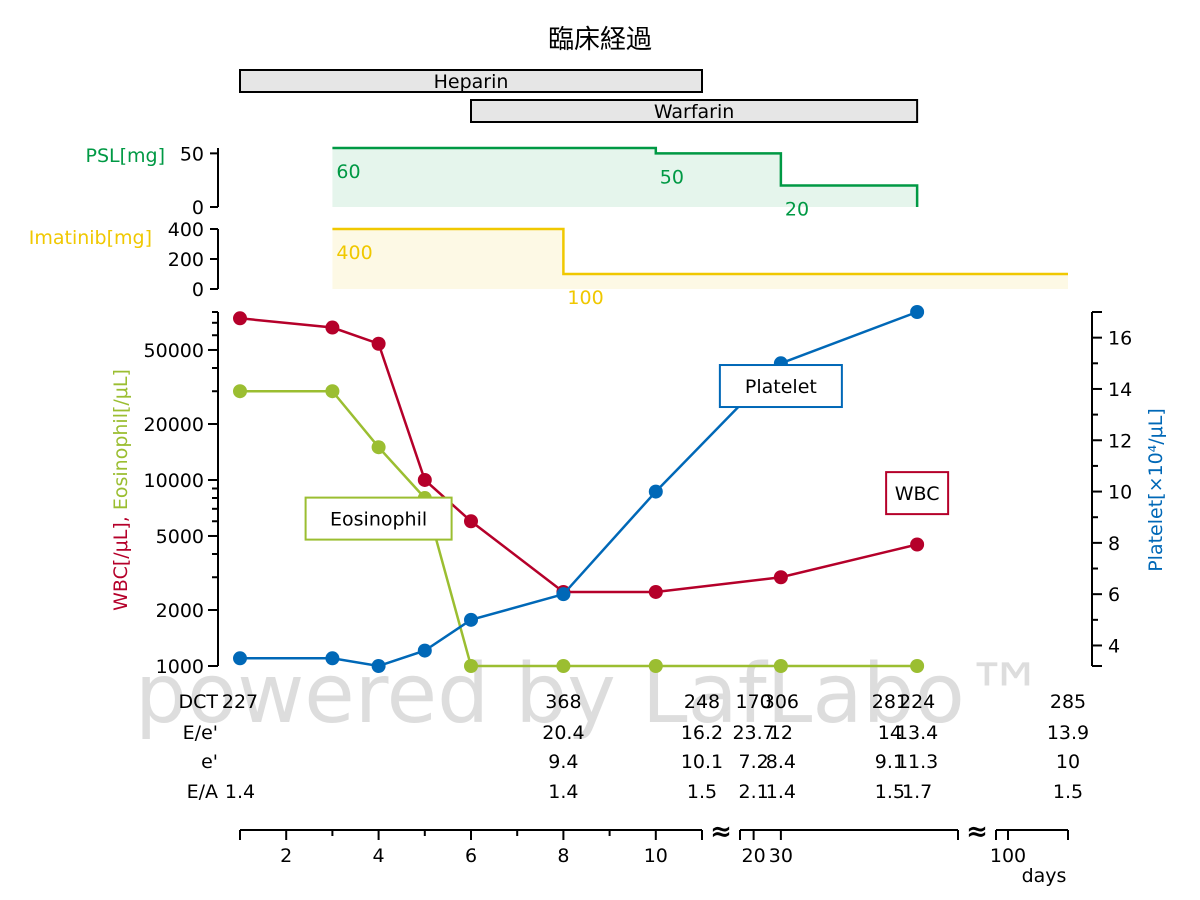  Describe the element at coordinates (126, 156) in the screenshot. I see `psl-mg-label: PSL[mg]` at that location.